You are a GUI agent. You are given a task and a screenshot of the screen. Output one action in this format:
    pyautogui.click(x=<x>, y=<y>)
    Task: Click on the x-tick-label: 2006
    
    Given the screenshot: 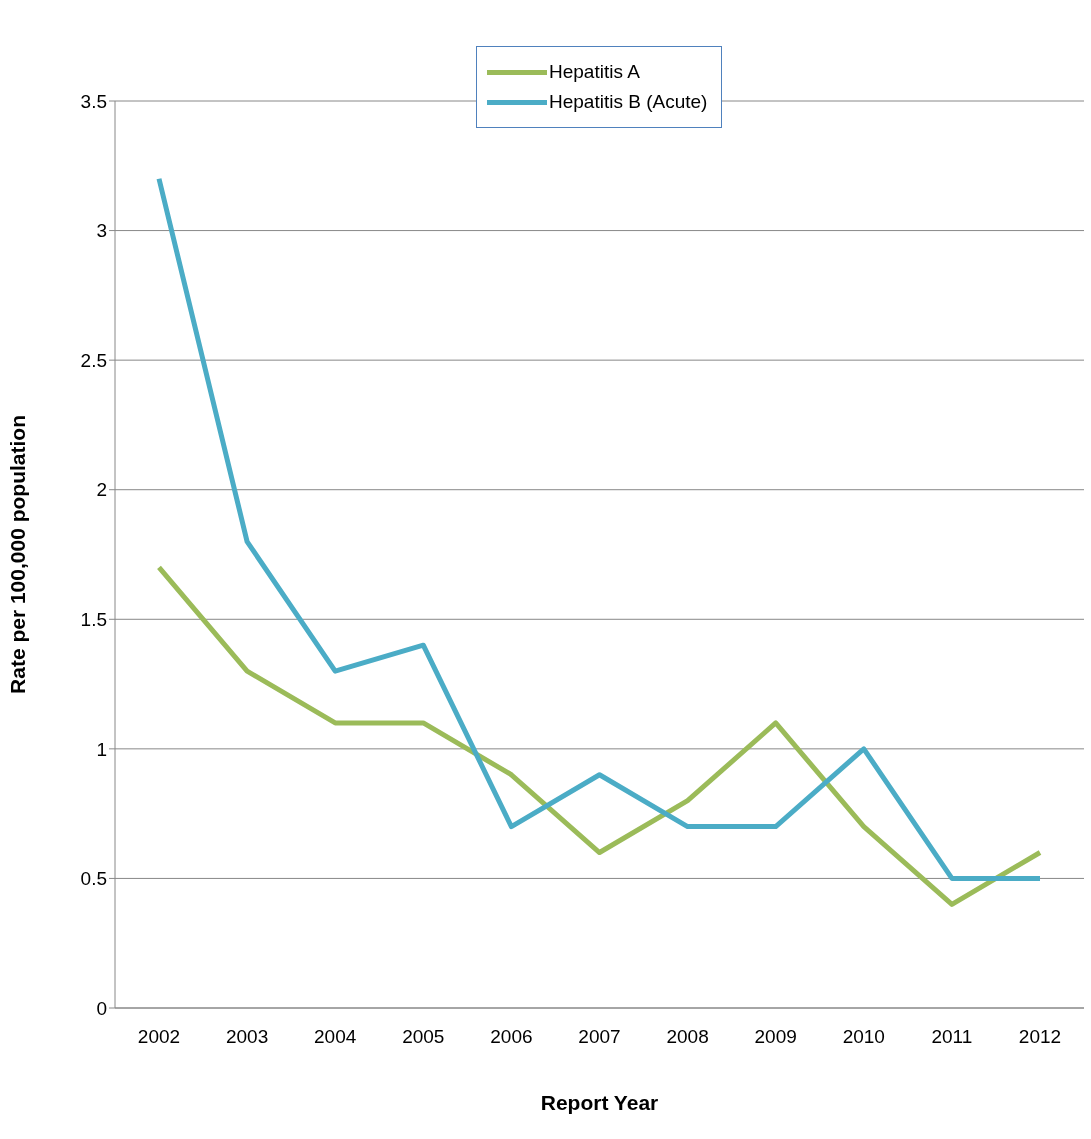 What is the action you would take?
    pyautogui.click(x=511, y=1037)
    